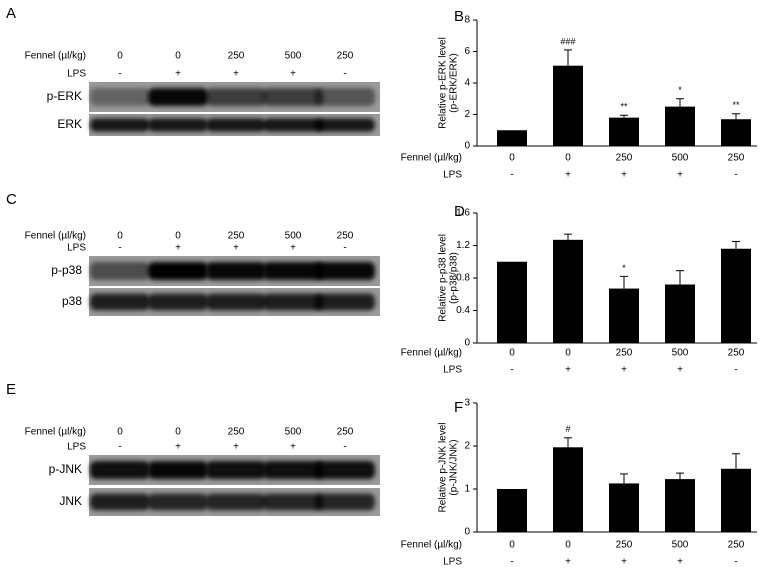 The image size is (773, 570). I want to click on y-axis-label: Relative p-JNK level, so click(443, 467).